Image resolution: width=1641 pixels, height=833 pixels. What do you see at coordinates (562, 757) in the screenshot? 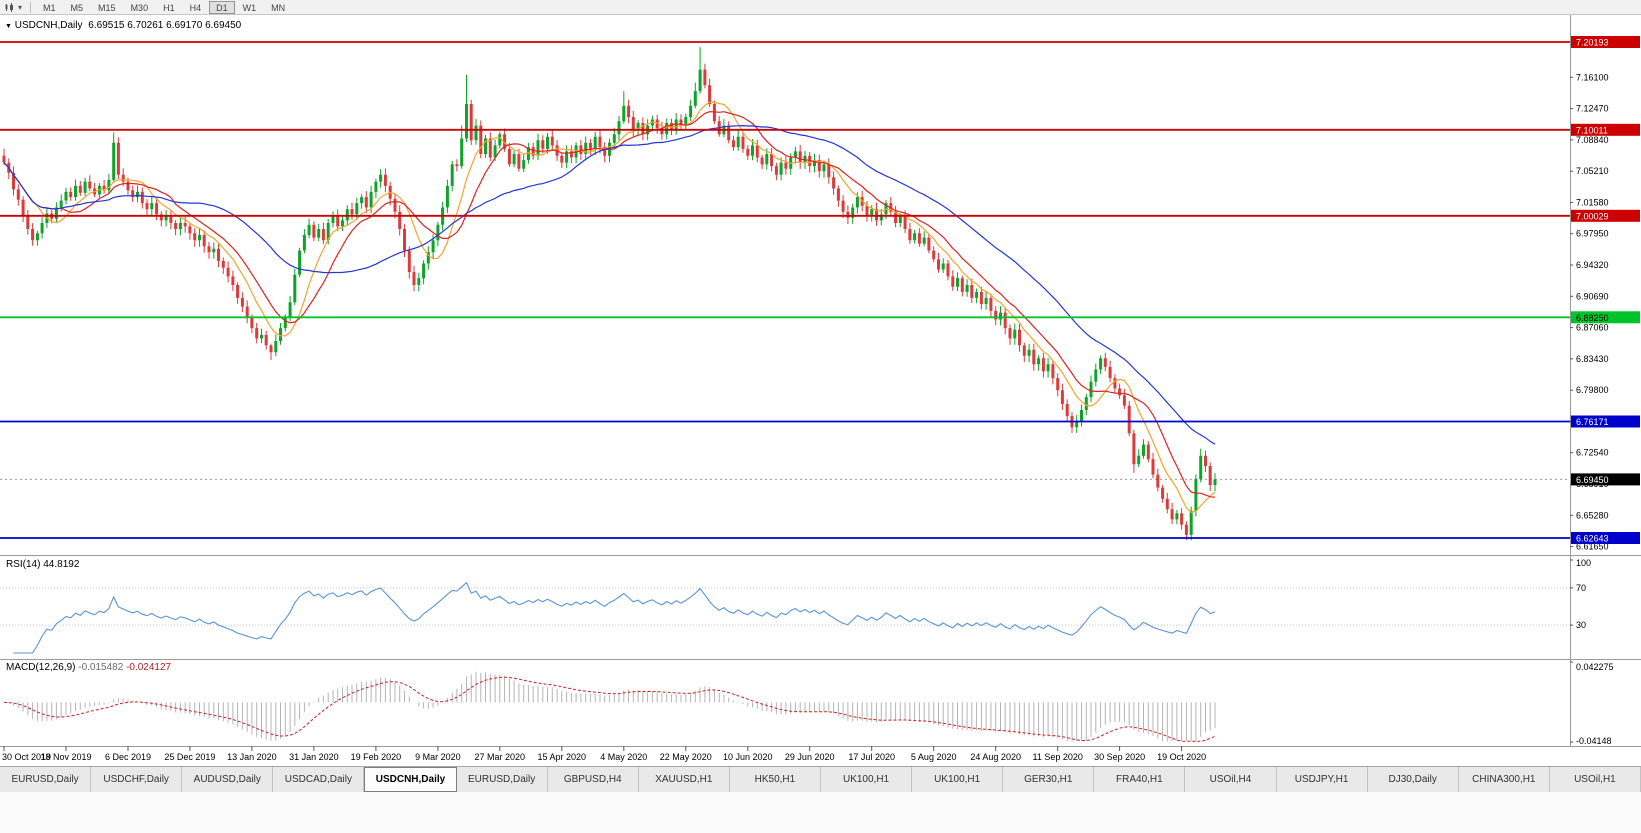
I see `svg-text: 15 Apr 2020` at bounding box center [562, 757].